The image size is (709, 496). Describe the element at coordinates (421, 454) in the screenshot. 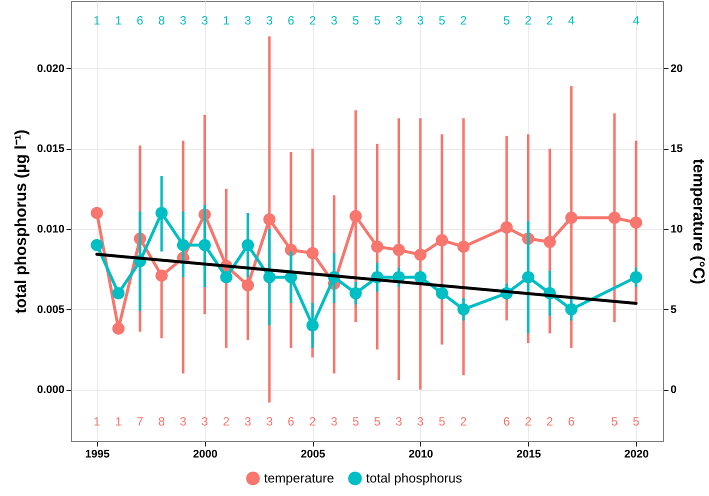

I see `x-tick-label: 2010` at that location.